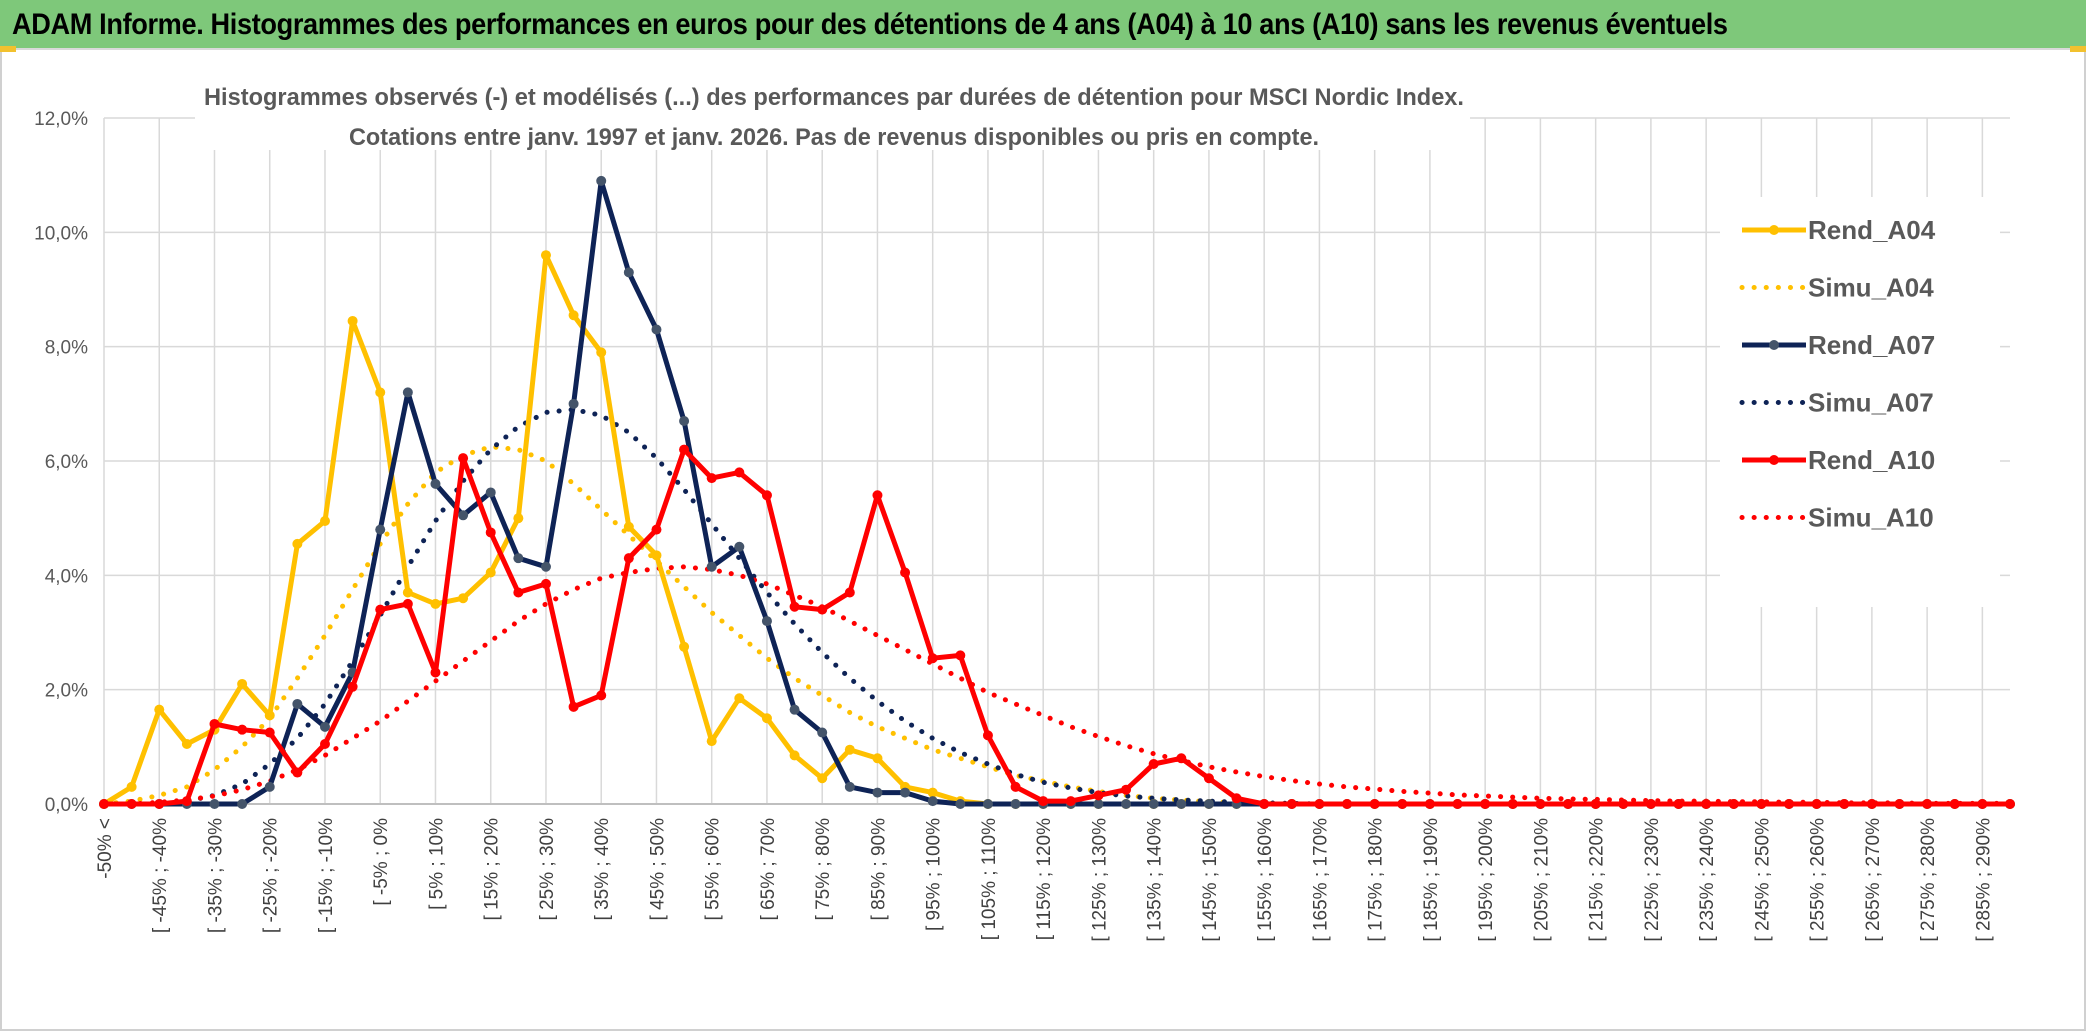  Describe the element at coordinates (1928, 880) in the screenshot. I see `x-tick-label: [ 275% ; 280%` at that location.